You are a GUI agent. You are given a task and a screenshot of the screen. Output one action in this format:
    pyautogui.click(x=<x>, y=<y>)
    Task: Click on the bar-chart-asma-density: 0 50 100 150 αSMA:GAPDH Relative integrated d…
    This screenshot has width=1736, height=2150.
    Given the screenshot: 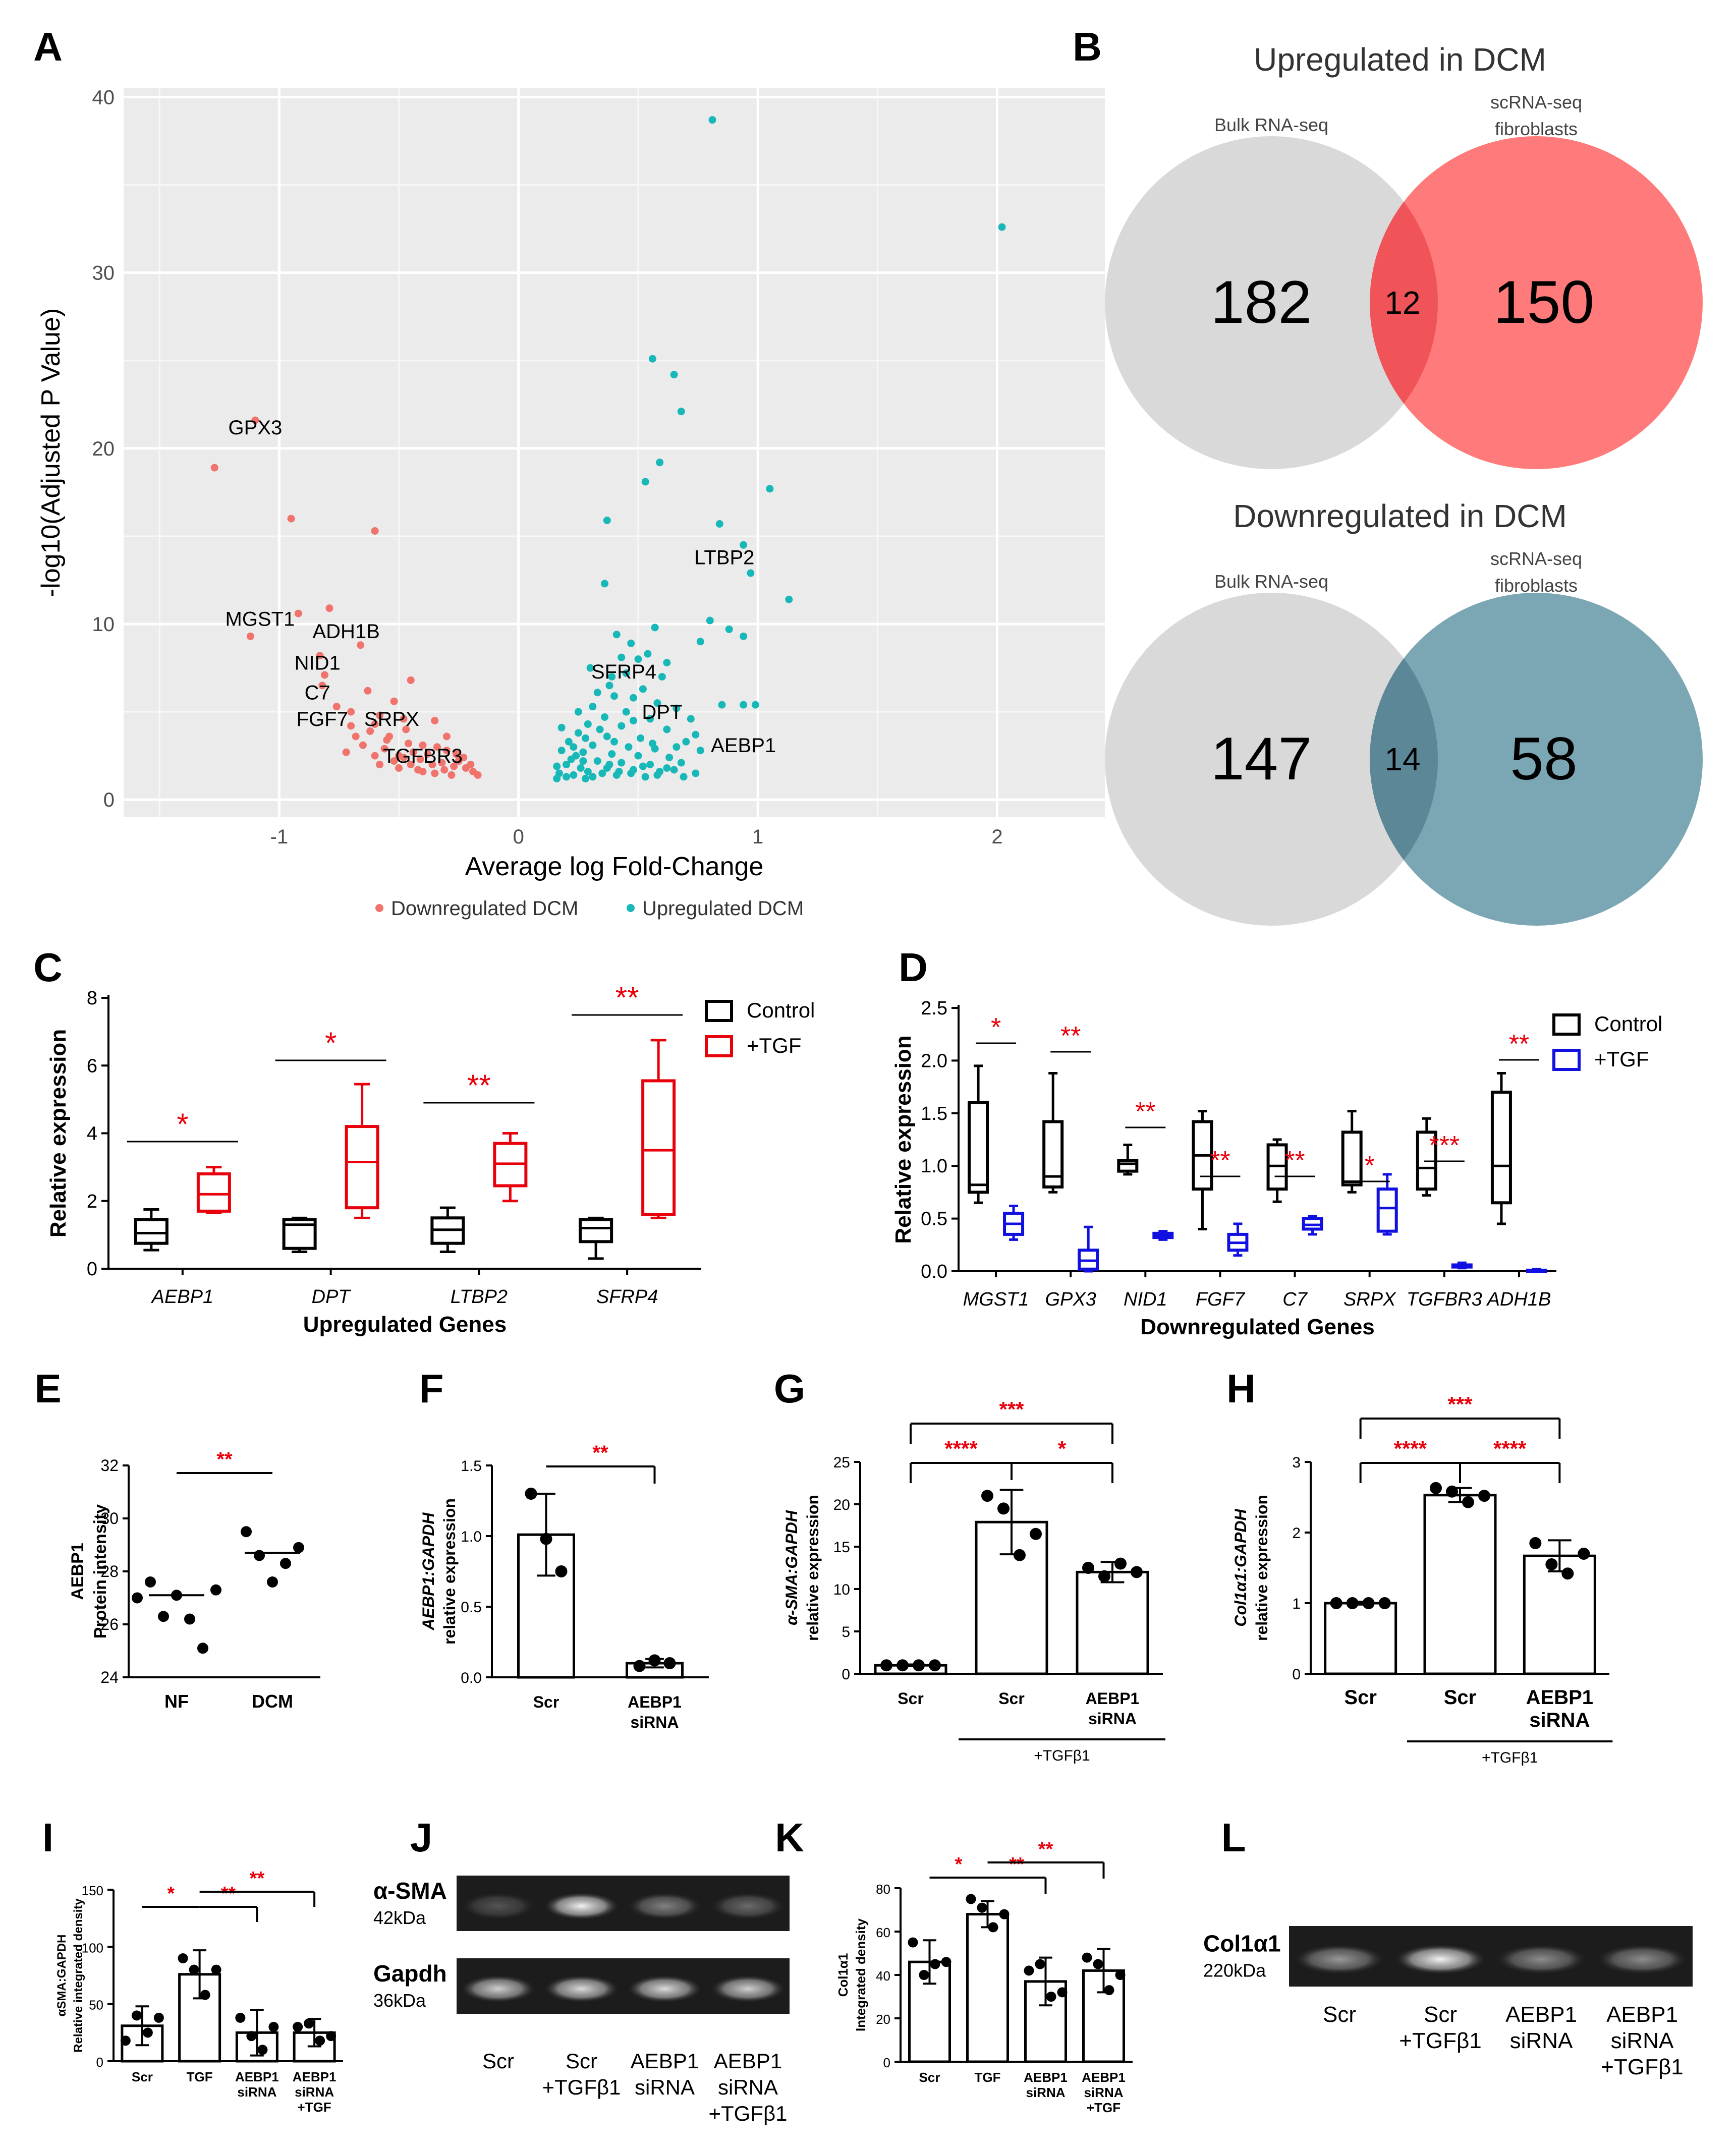 What is the action you would take?
    pyautogui.click(x=199, y=1991)
    